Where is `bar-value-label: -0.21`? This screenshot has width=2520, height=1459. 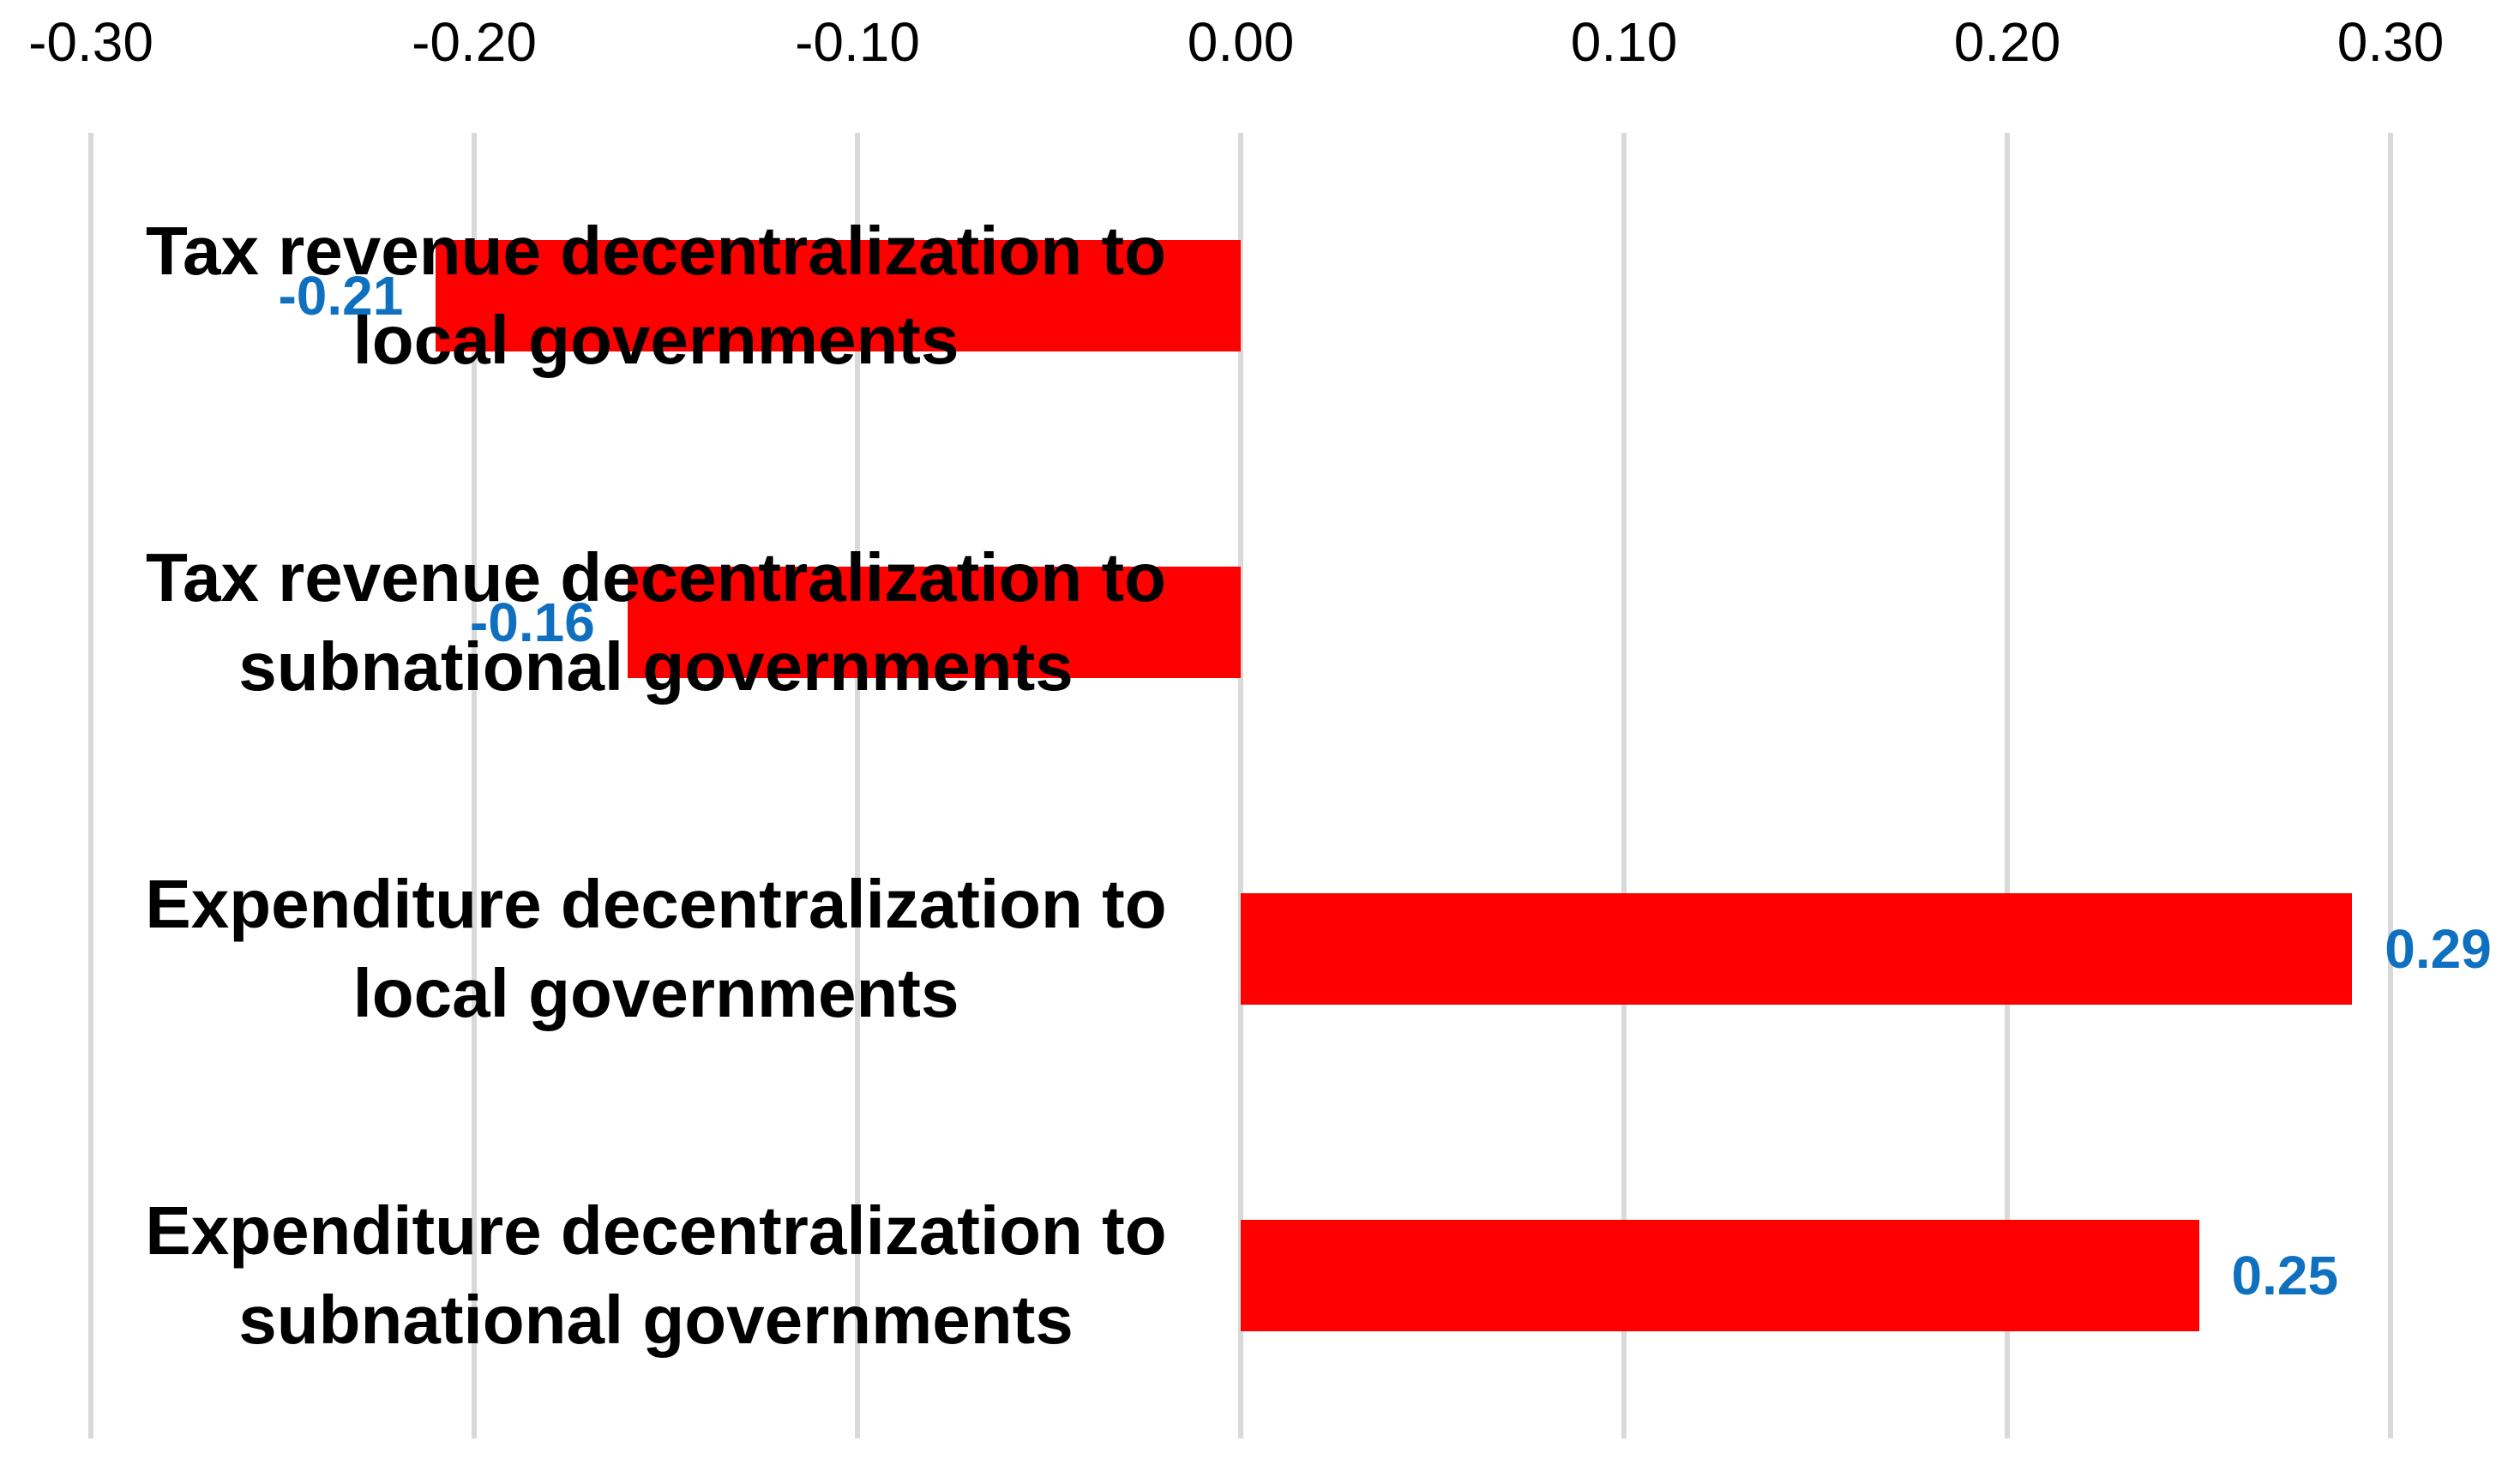 bar-value-label: -0.21 is located at coordinates (341, 296).